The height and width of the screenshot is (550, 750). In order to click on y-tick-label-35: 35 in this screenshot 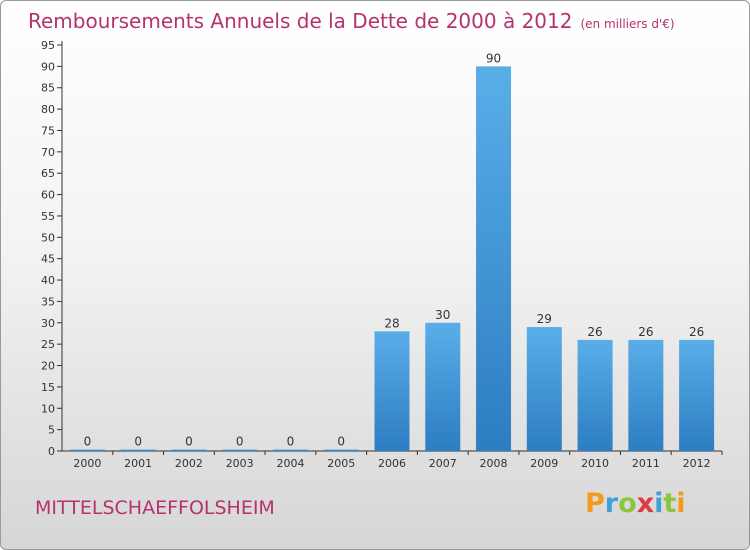, I will do `click(48, 301)`.